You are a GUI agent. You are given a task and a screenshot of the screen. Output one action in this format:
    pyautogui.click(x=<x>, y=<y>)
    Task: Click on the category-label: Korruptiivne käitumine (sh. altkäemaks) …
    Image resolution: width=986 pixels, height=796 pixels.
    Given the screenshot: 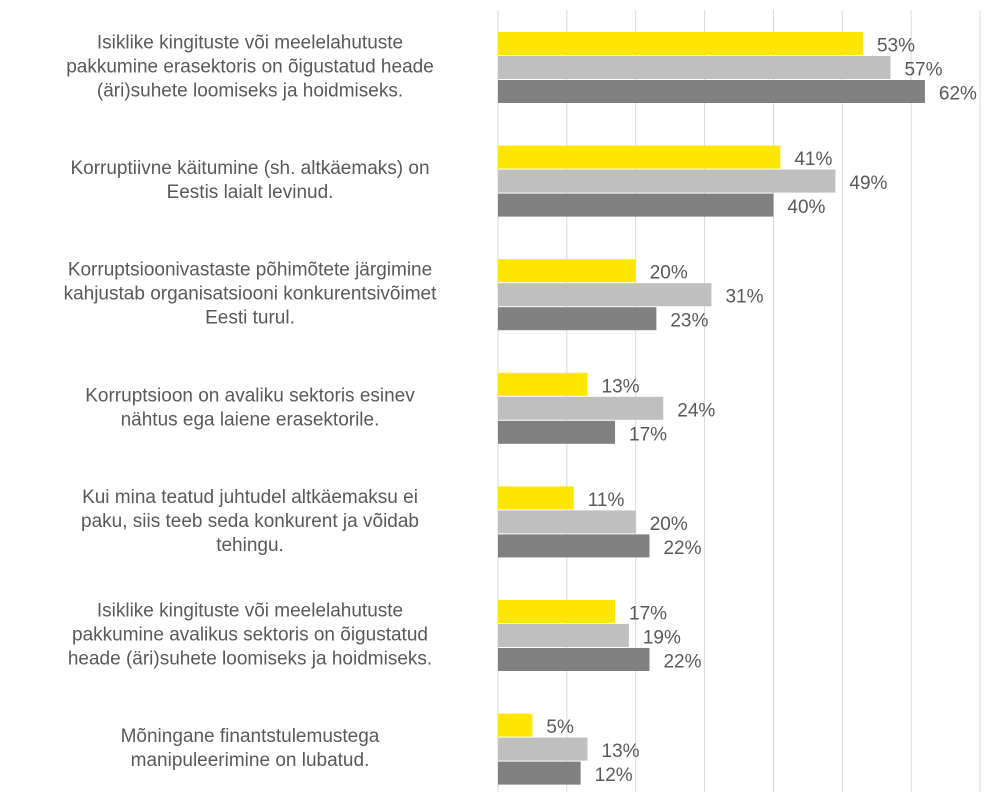 What is the action you would take?
    pyautogui.click(x=249, y=168)
    